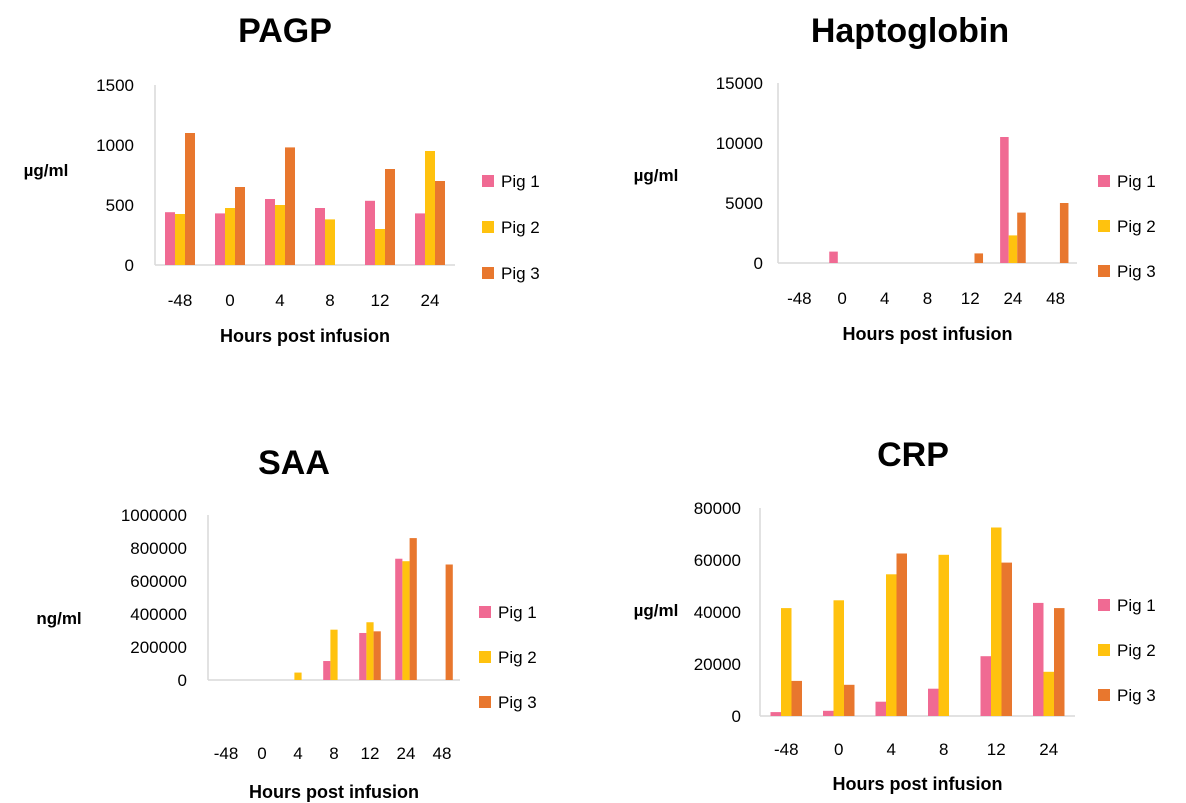  What do you see at coordinates (739, 143) in the screenshot?
I see `y-tick-label: 10000` at bounding box center [739, 143].